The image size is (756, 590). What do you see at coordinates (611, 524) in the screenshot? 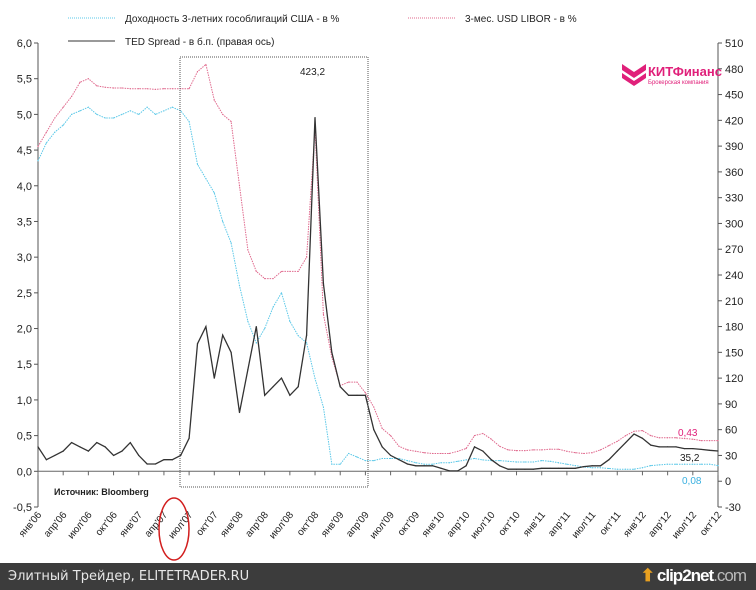
I see `x-tick-label: окт'11` at bounding box center [611, 524].